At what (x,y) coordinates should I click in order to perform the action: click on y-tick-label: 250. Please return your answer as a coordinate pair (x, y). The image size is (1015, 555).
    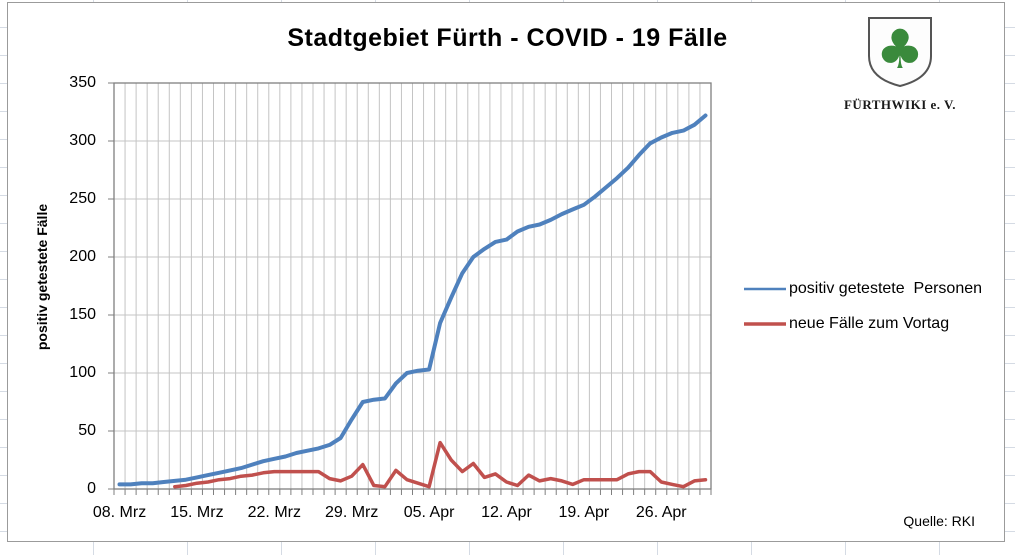
    Looking at the image, I should click on (82, 198).